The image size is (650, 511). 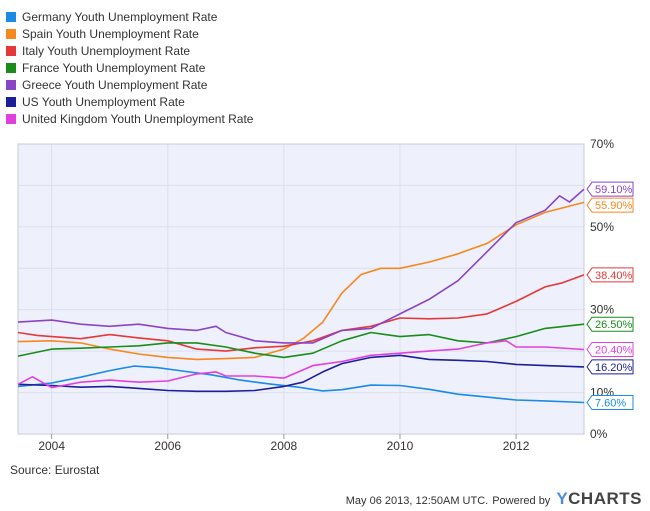 I want to click on legend-item: Spain Youth Unemployment Rate, so click(x=129, y=33).